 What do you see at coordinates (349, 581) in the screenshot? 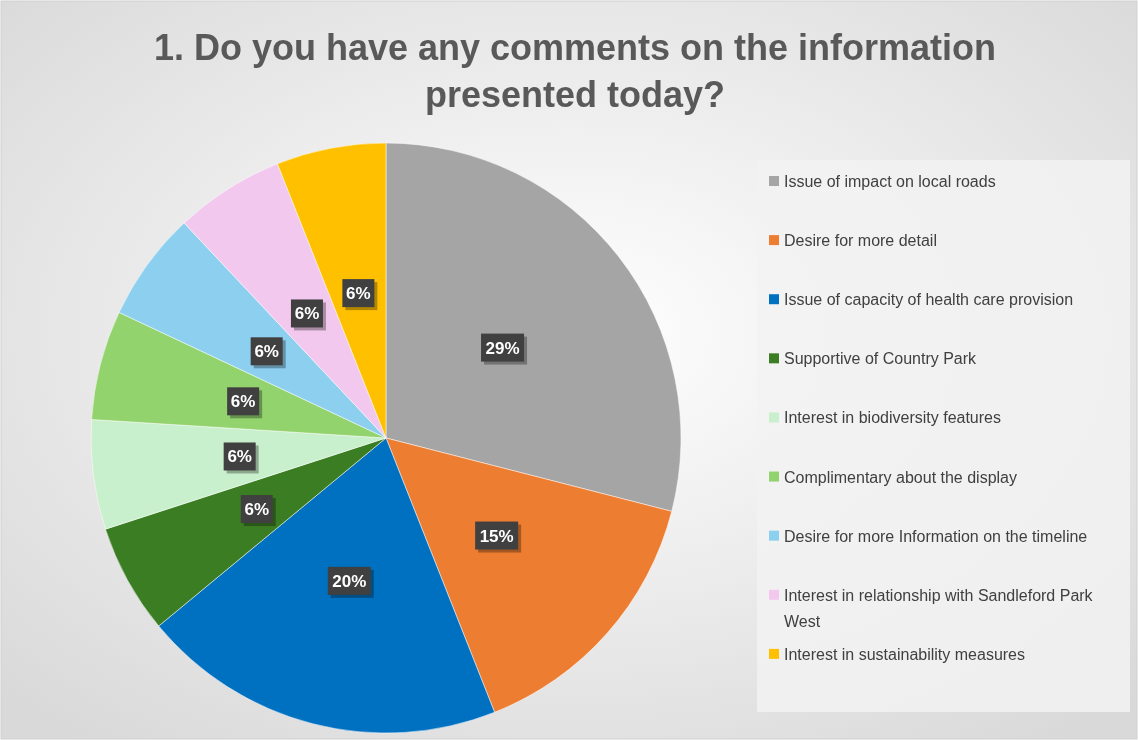
I see `data-label: 20%` at bounding box center [349, 581].